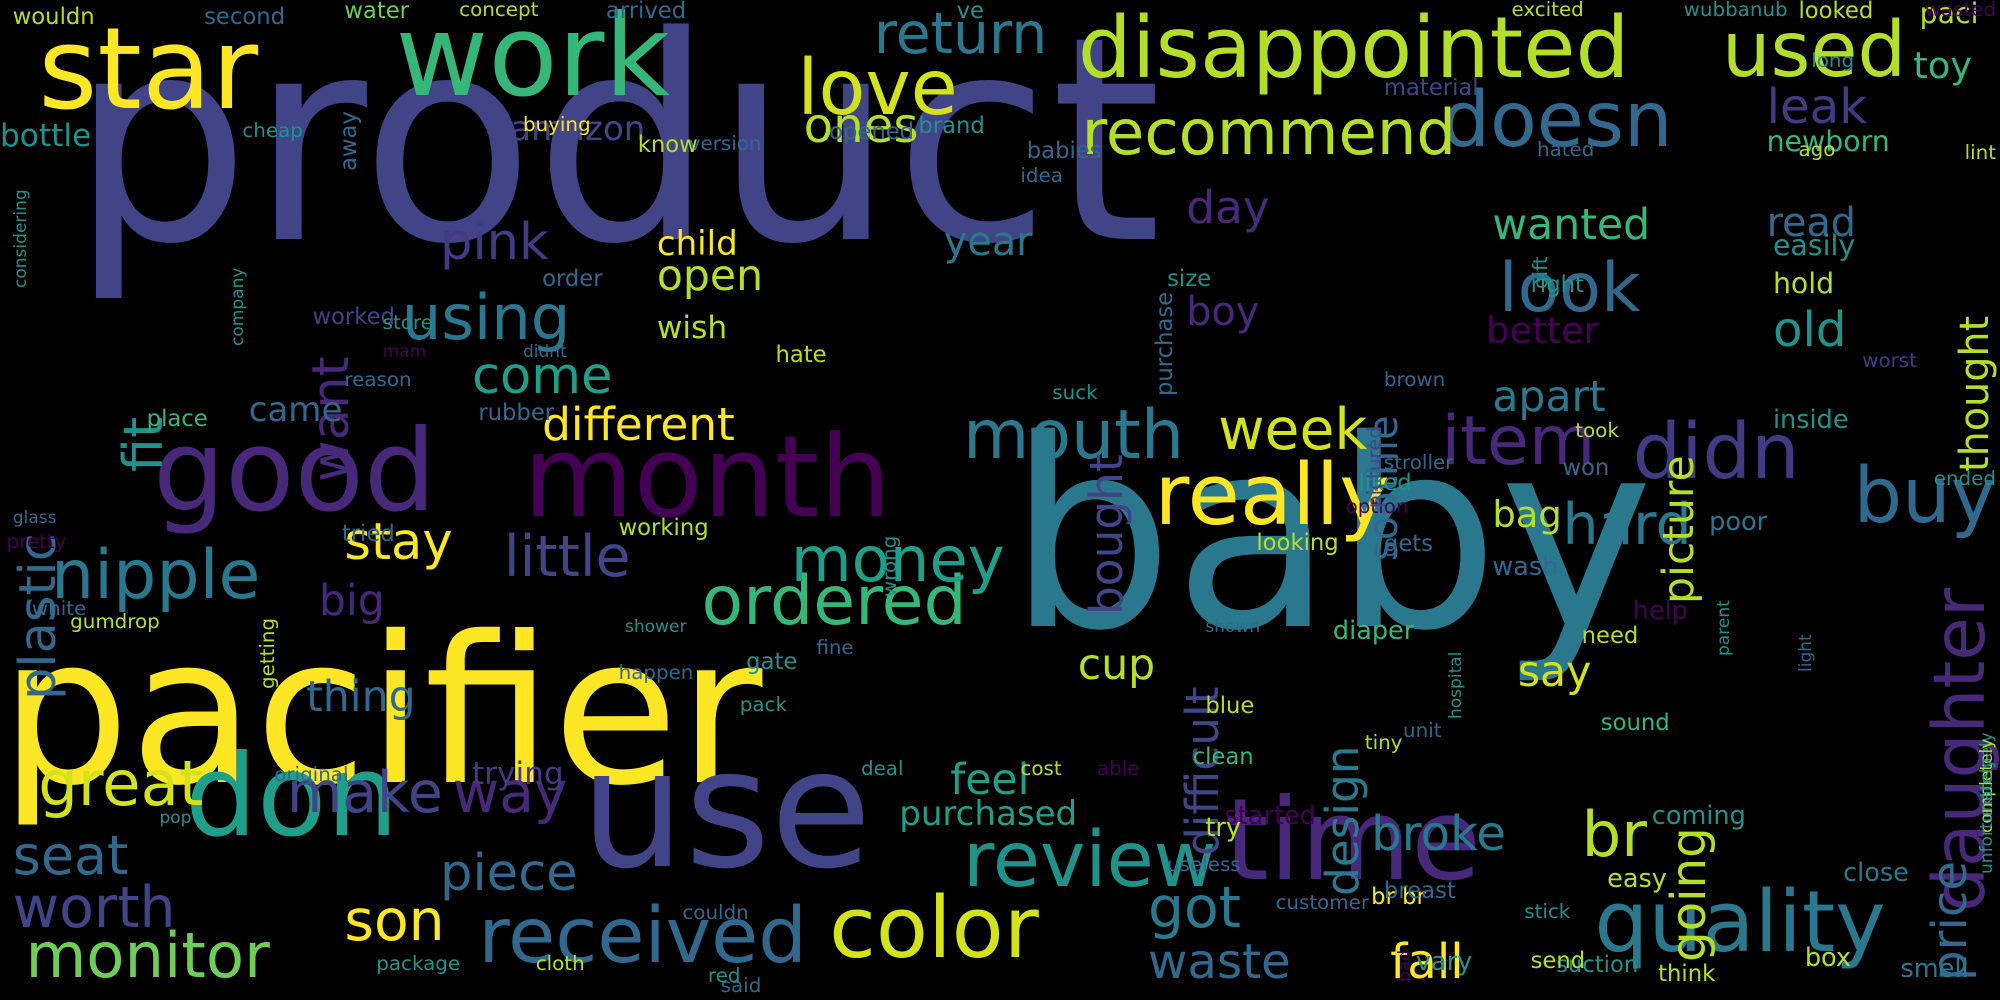 The image size is (2000, 1000). What do you see at coordinates (1554, 671) in the screenshot?
I see `word-say: say` at bounding box center [1554, 671].